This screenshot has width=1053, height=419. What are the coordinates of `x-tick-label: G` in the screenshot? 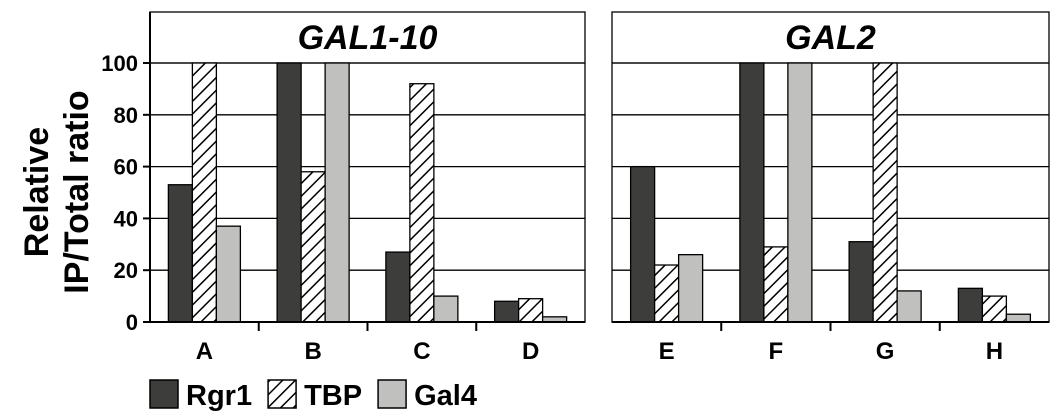 It's located at (885, 351).